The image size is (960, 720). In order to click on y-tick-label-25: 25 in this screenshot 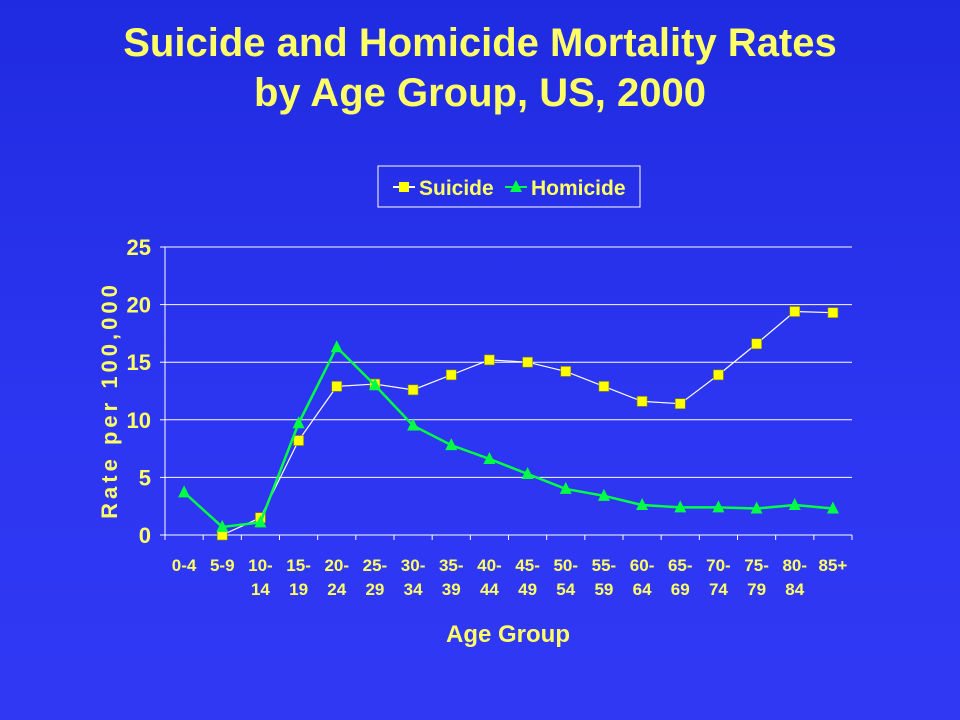, I will do `click(139, 247)`.